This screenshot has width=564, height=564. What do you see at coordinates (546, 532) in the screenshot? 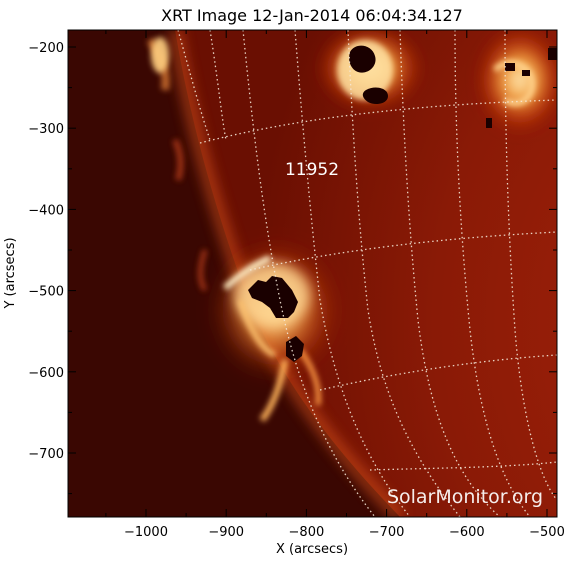
I see `x-tick-label: −500` at bounding box center [546, 532].